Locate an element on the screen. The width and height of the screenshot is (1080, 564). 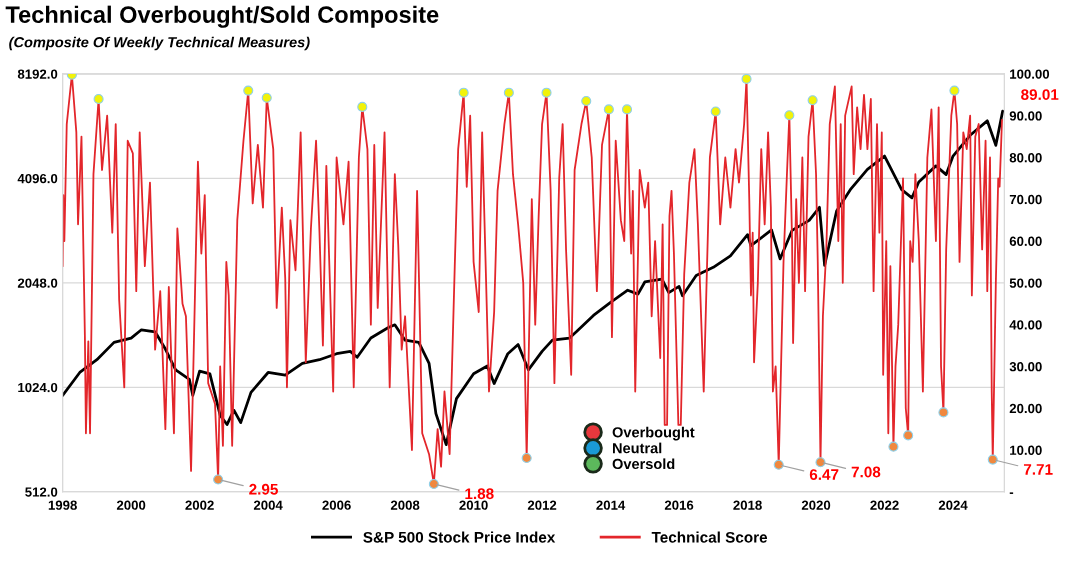
y2-tick-label: 50.00 is located at coordinates (1025, 283).